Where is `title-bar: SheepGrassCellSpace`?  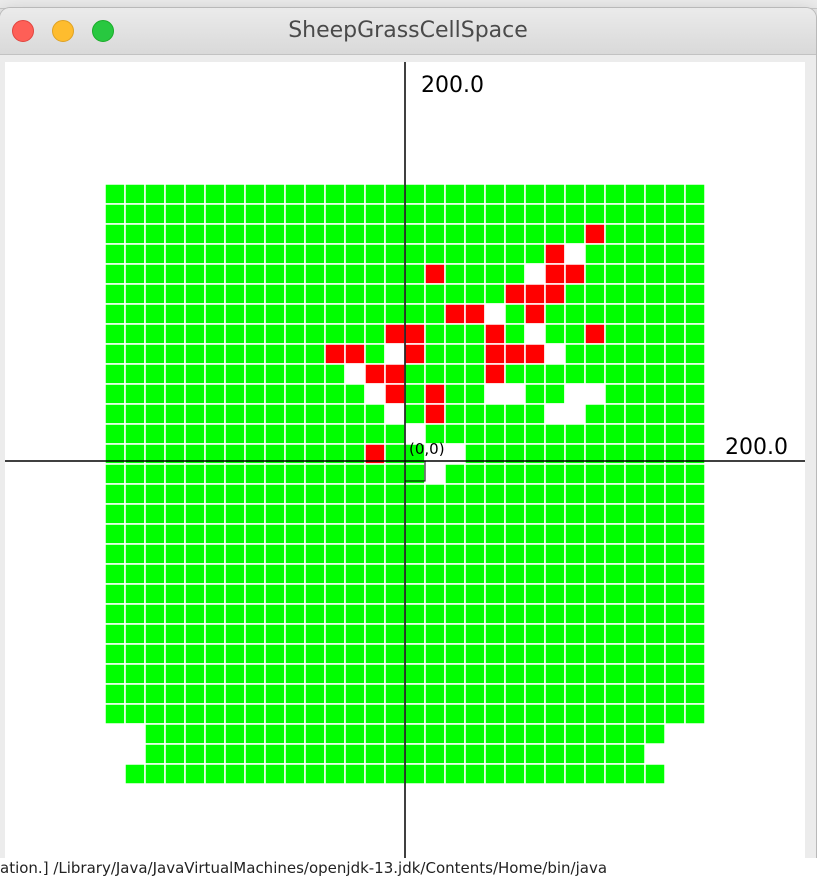 title-bar: SheepGrassCellSpace is located at coordinates (408, 31).